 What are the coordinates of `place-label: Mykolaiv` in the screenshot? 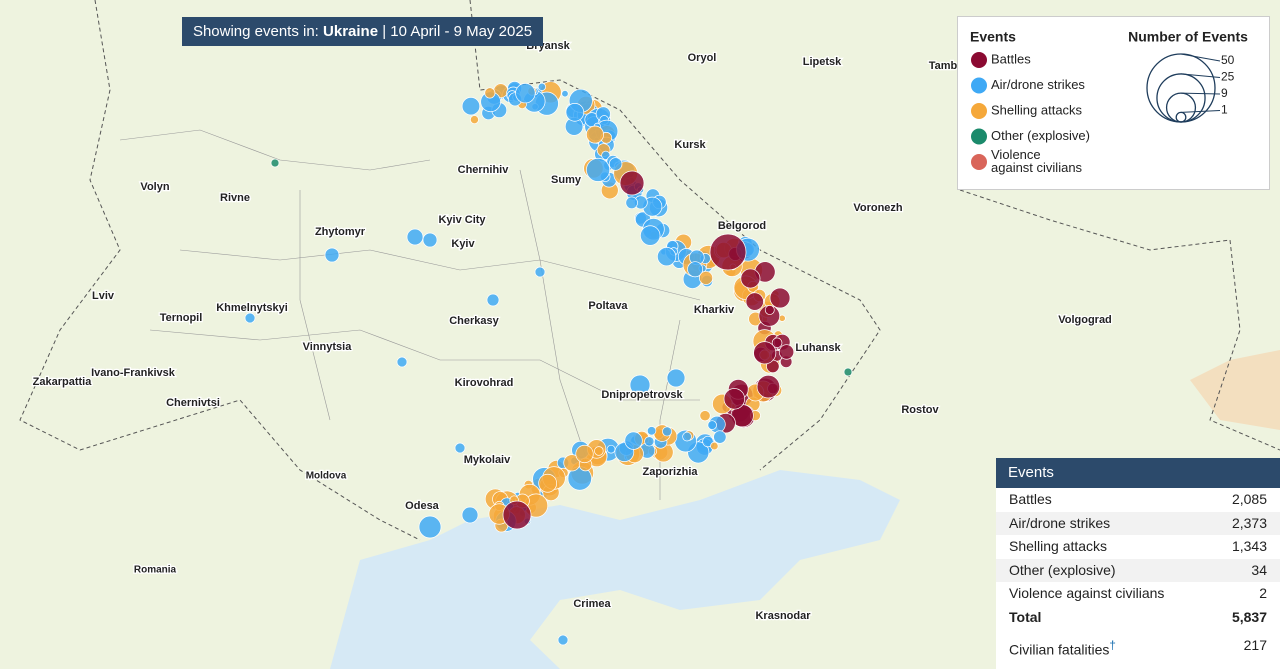 It's located at (487, 460).